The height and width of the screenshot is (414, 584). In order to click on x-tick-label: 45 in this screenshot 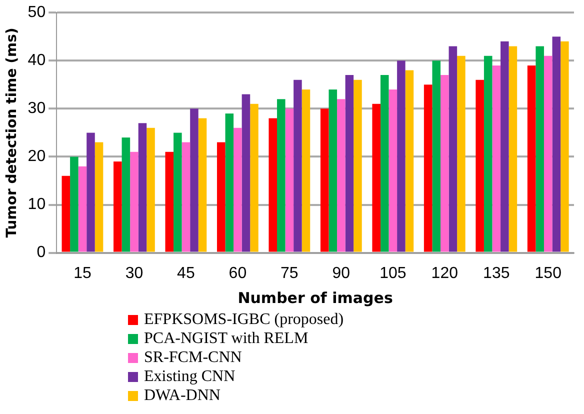, I will do `click(186, 273)`.